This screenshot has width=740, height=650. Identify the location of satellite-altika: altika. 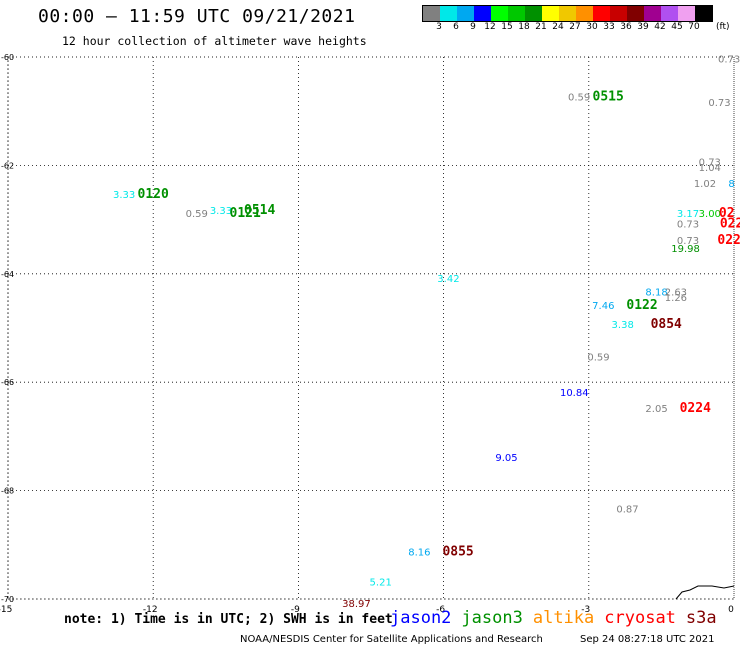
(563, 618).